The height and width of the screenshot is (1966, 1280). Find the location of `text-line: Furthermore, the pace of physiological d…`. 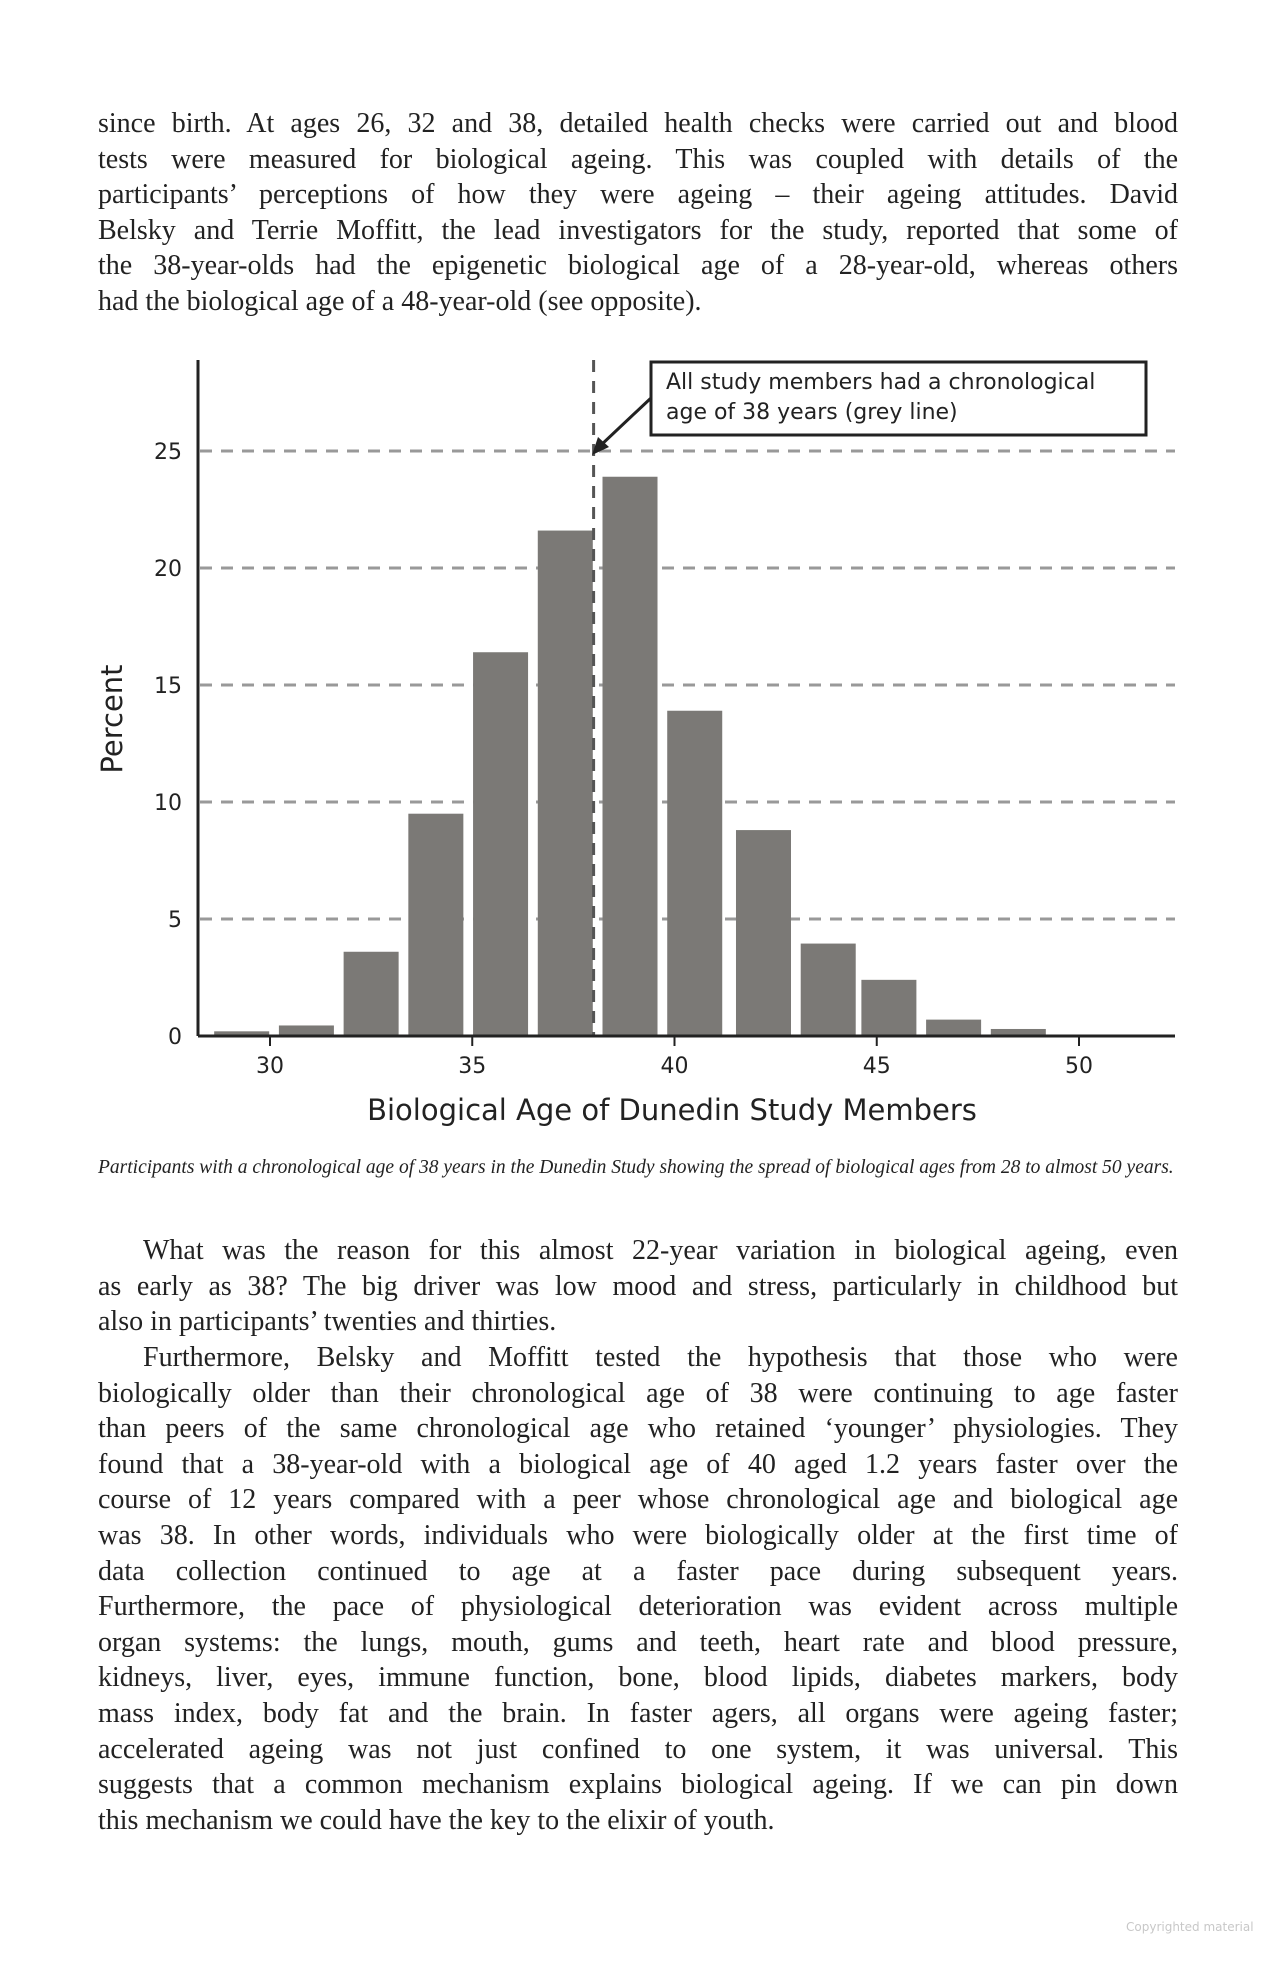

text-line: Furthermore, the pace of physiological d… is located at coordinates (638, 1607).